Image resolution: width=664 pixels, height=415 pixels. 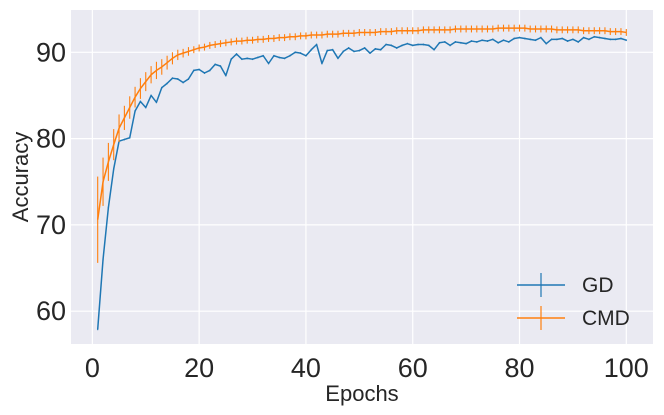 What do you see at coordinates (606, 318) in the screenshot?
I see `legend-cmd-label: CMD` at bounding box center [606, 318].